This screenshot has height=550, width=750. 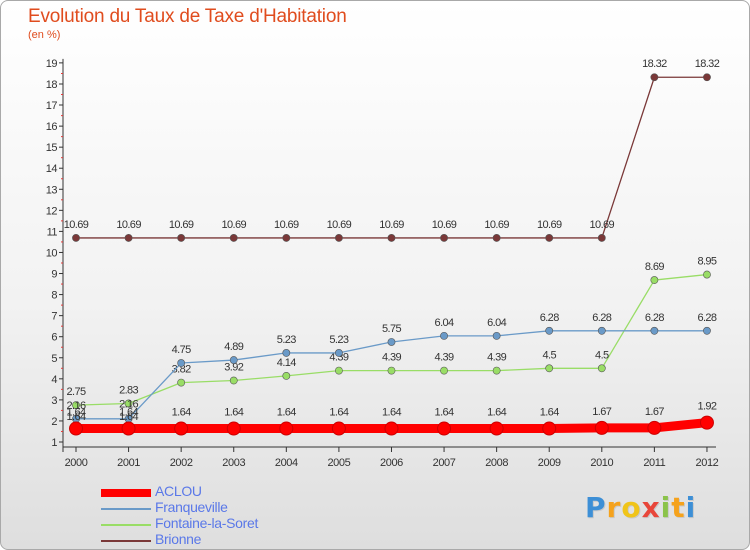 What do you see at coordinates (233, 368) in the screenshot?
I see `data-label: 3.92` at bounding box center [233, 368].